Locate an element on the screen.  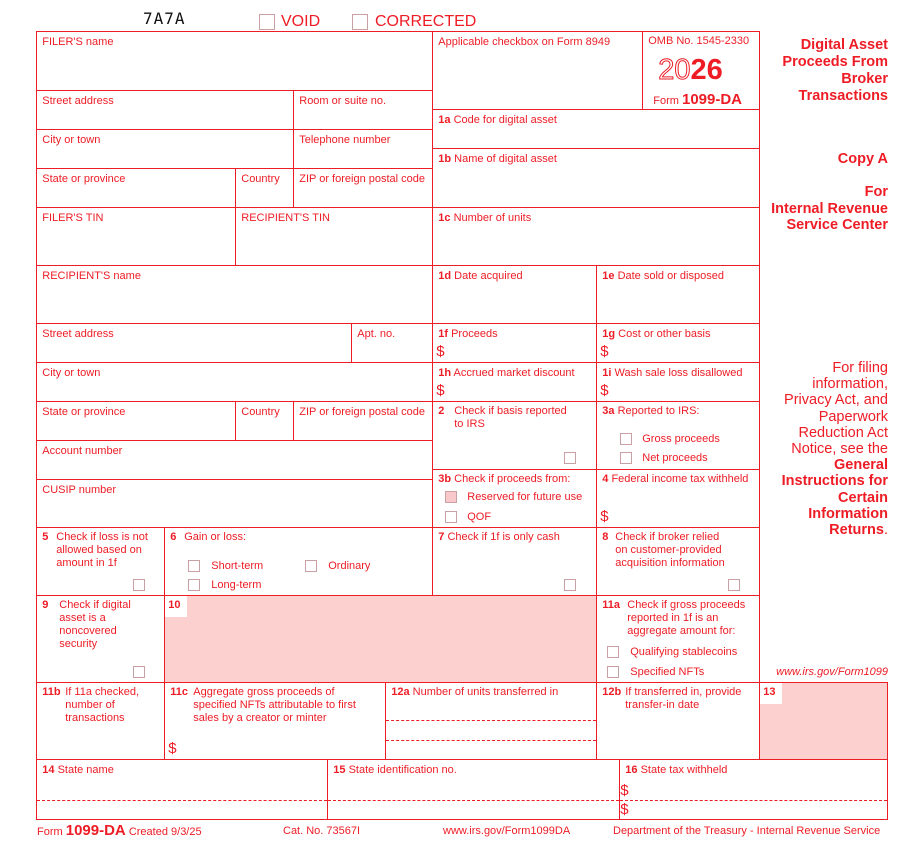
label: Reserved for future use is located at coordinates (525, 497).